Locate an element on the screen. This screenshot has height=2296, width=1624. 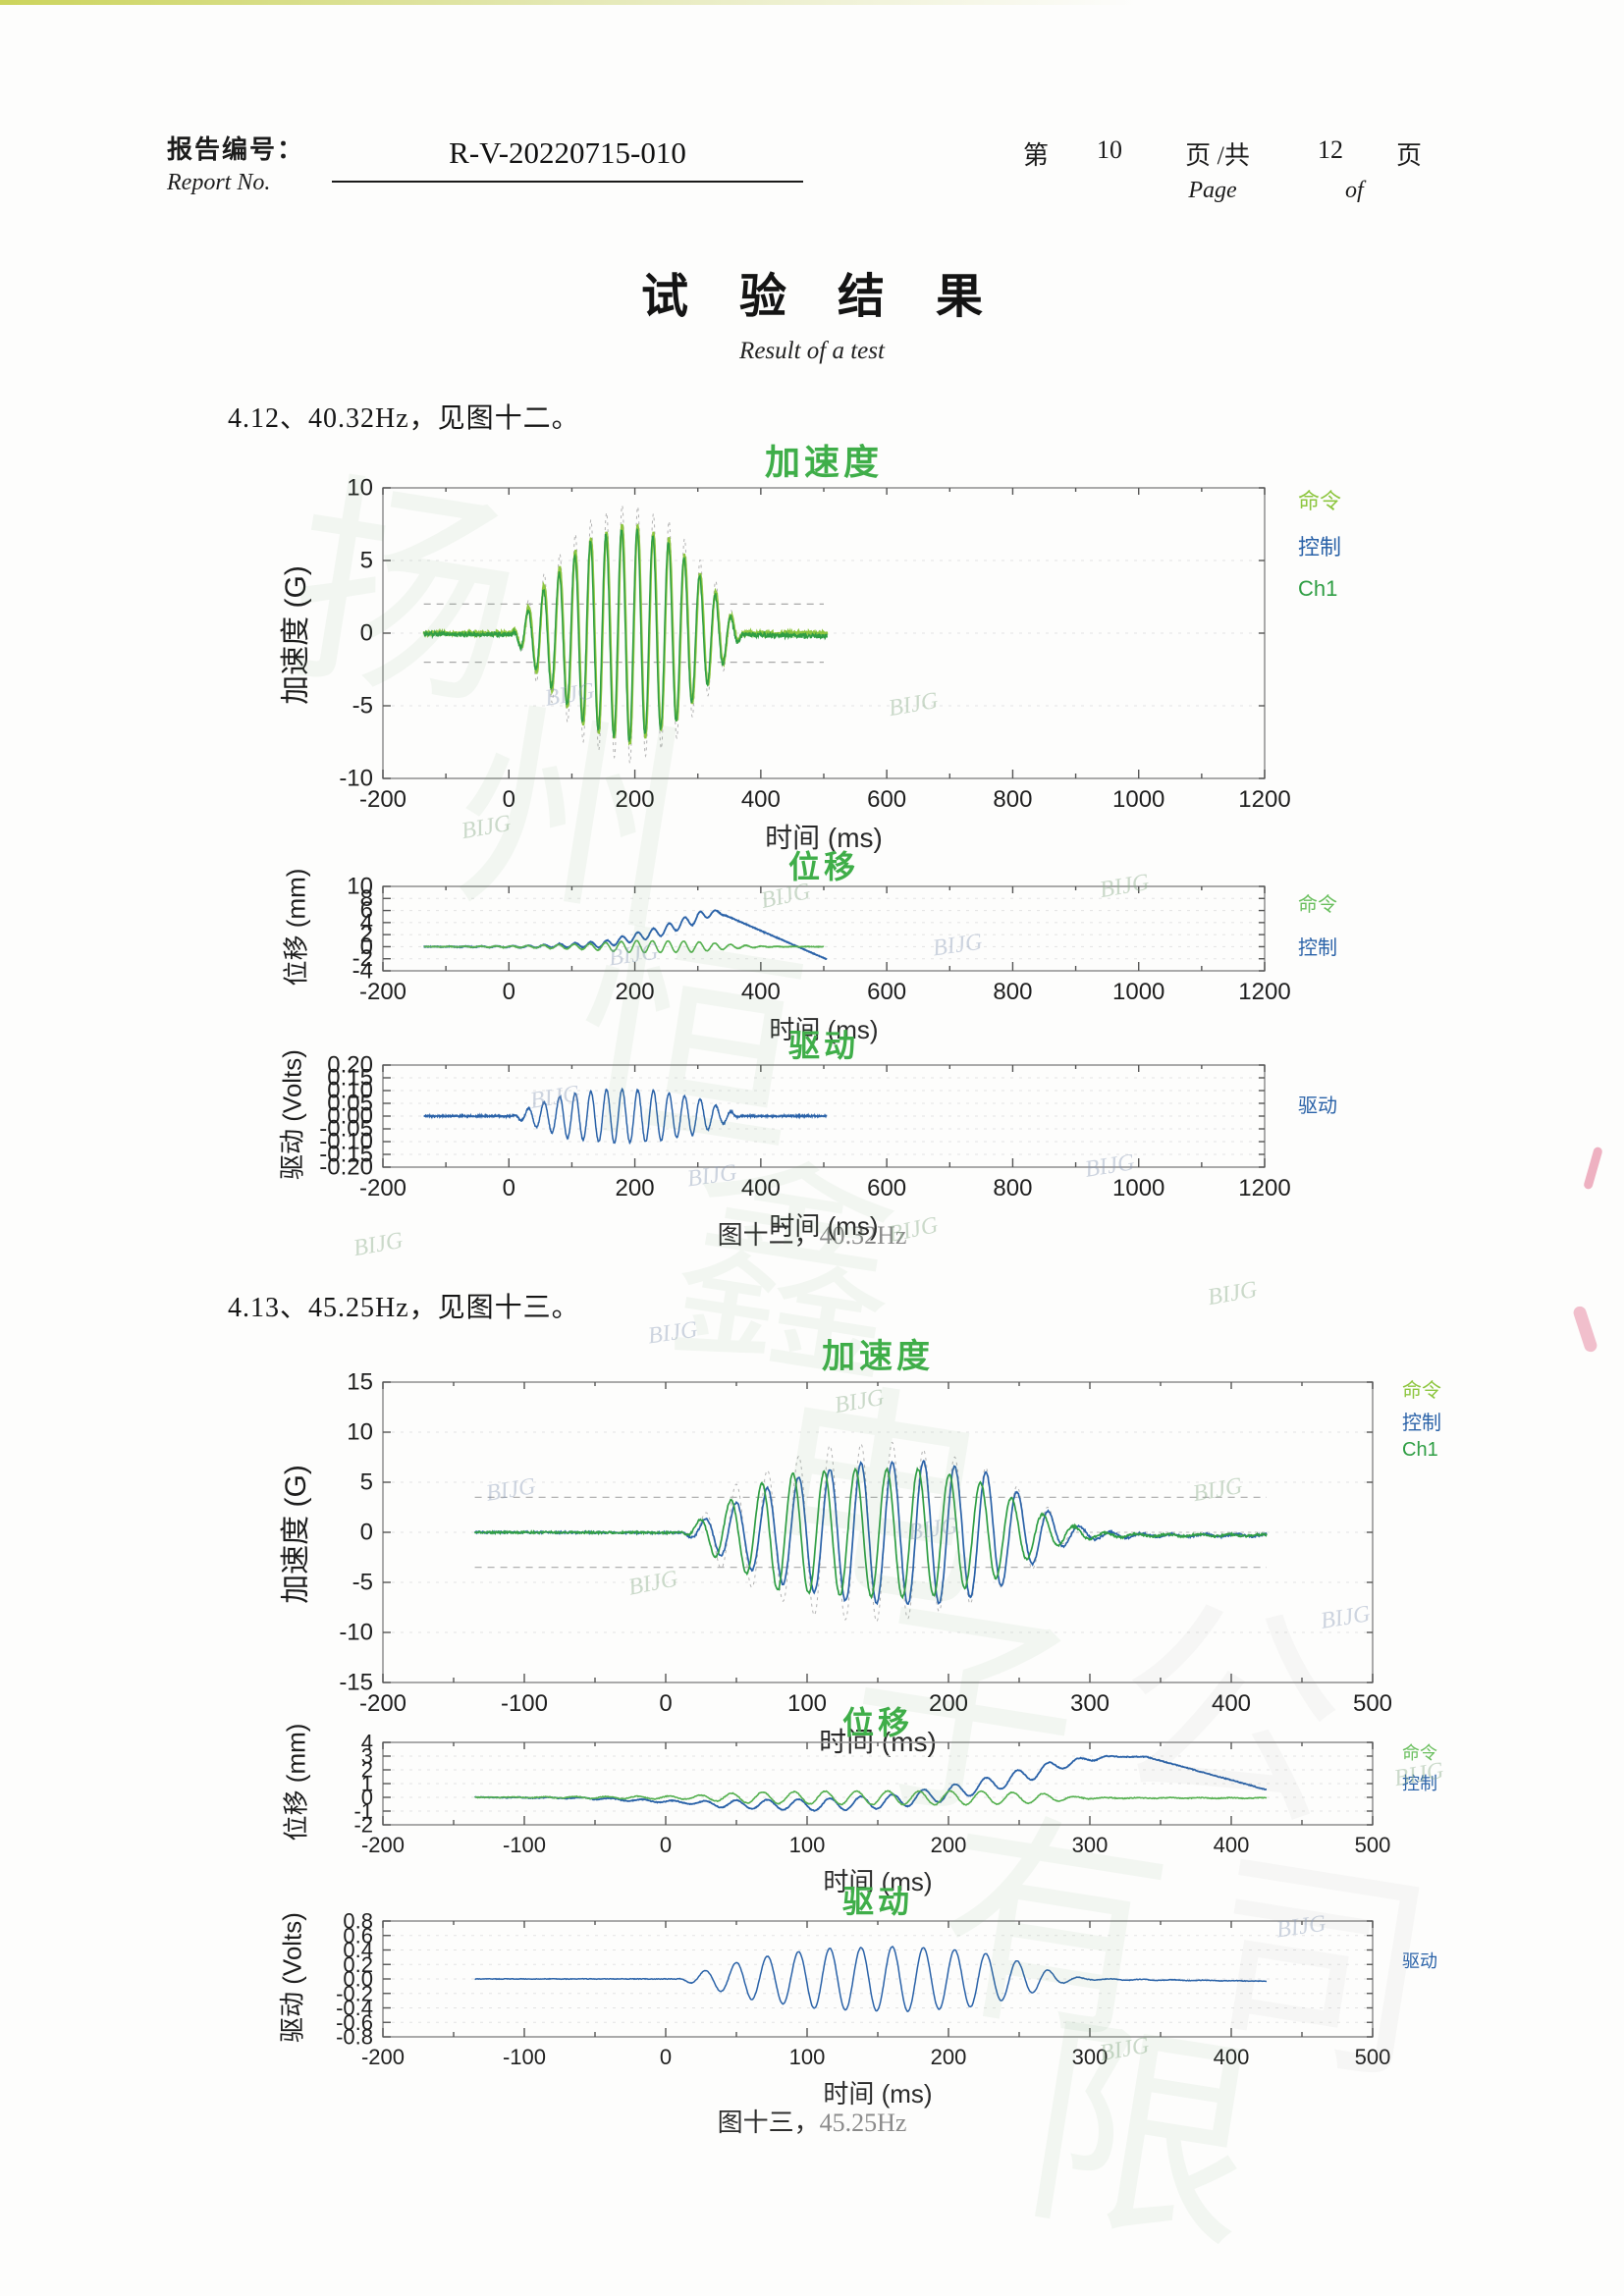
fig13-acceleration-ytick-labels: 15 10 5 0 -5 -10 -15 is located at coordinates (356, 1532).